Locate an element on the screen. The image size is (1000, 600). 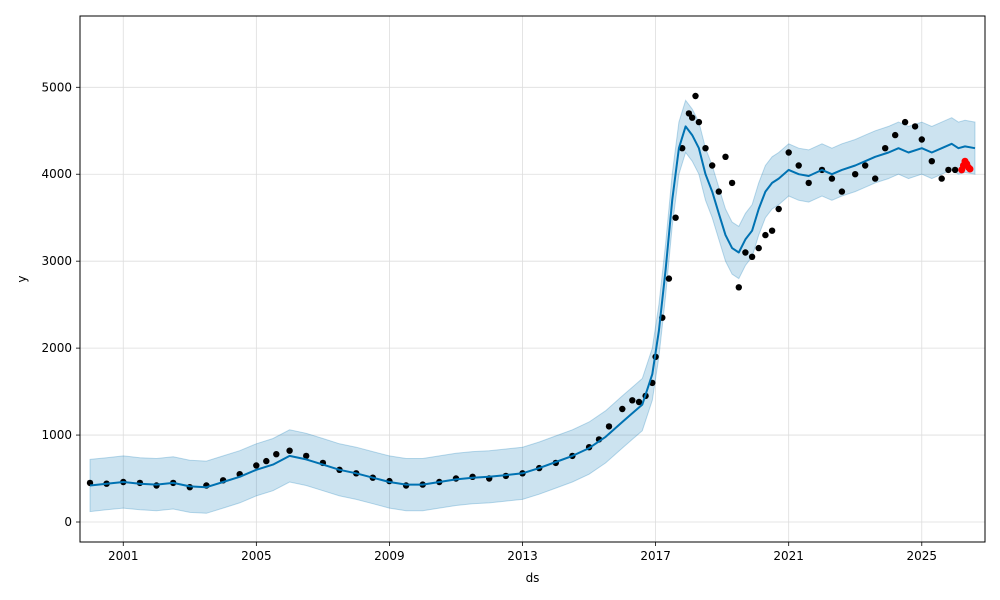
x-tick-label: 2009 is located at coordinates (389, 556).